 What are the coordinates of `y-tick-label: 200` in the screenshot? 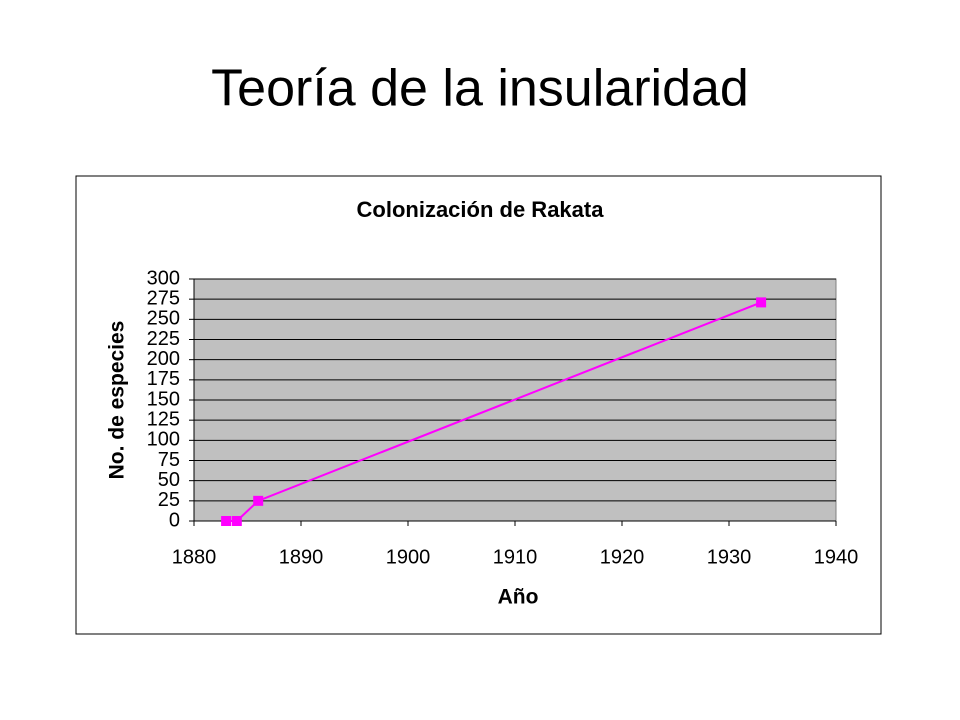 It's located at (163, 359).